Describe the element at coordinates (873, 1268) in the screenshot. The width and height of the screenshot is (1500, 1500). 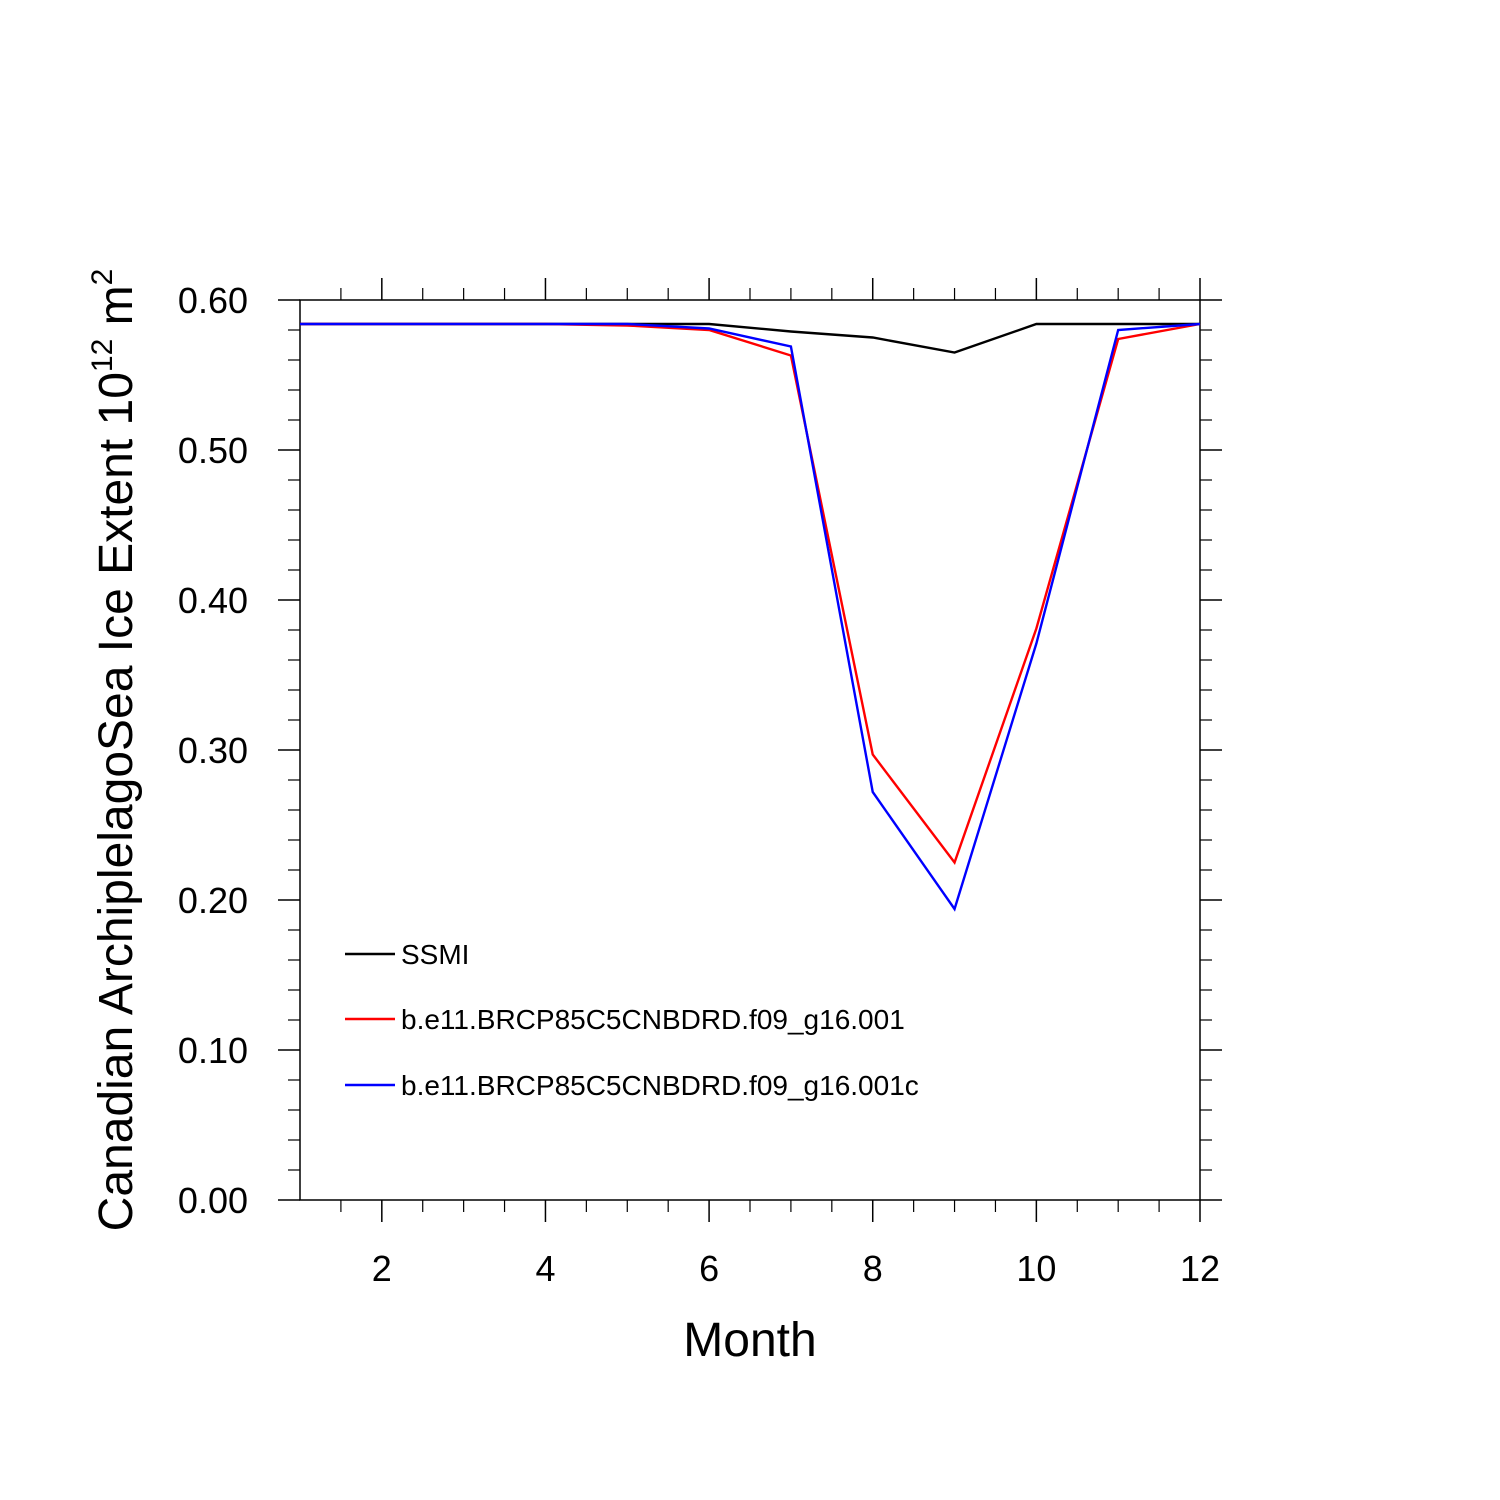
I see `x-tick-label: 8` at that location.